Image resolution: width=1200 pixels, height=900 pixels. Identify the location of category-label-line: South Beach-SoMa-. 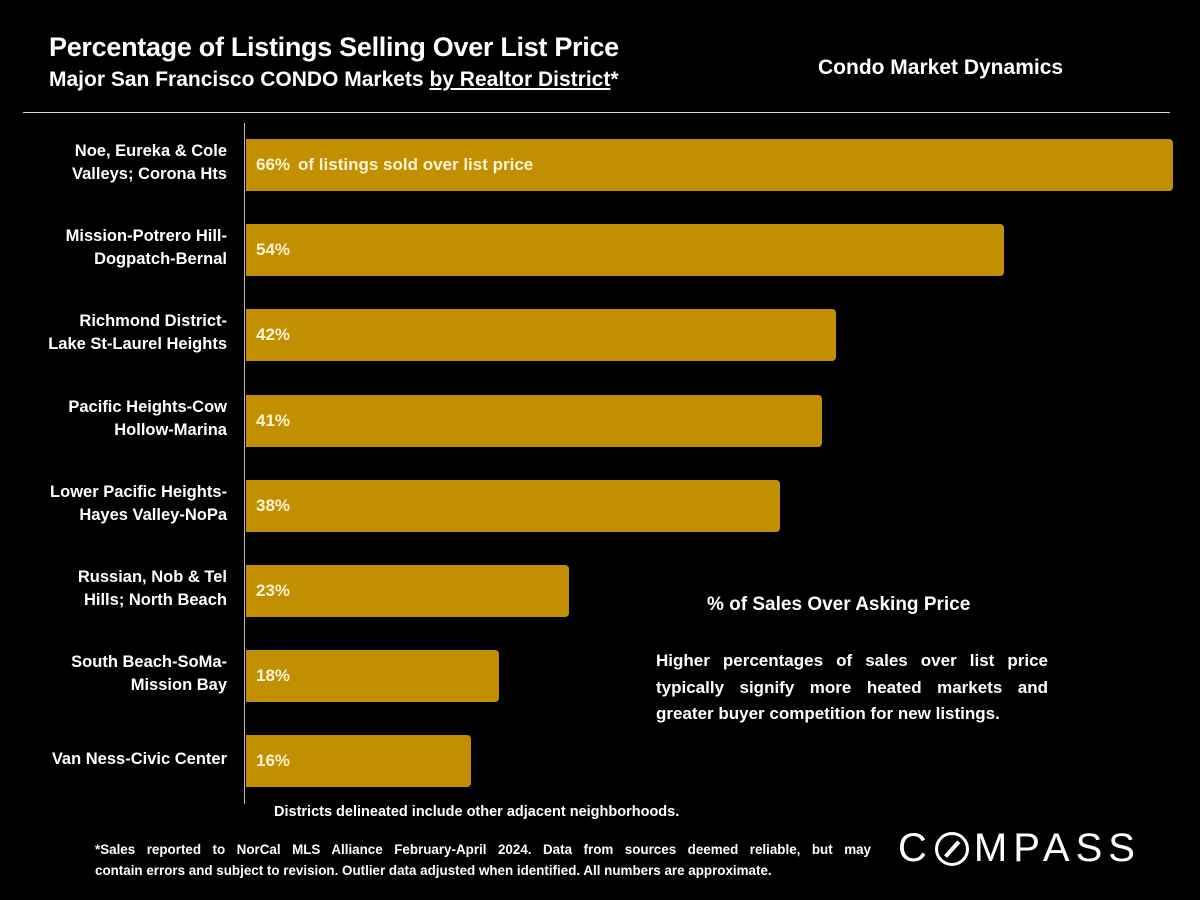
(149, 662).